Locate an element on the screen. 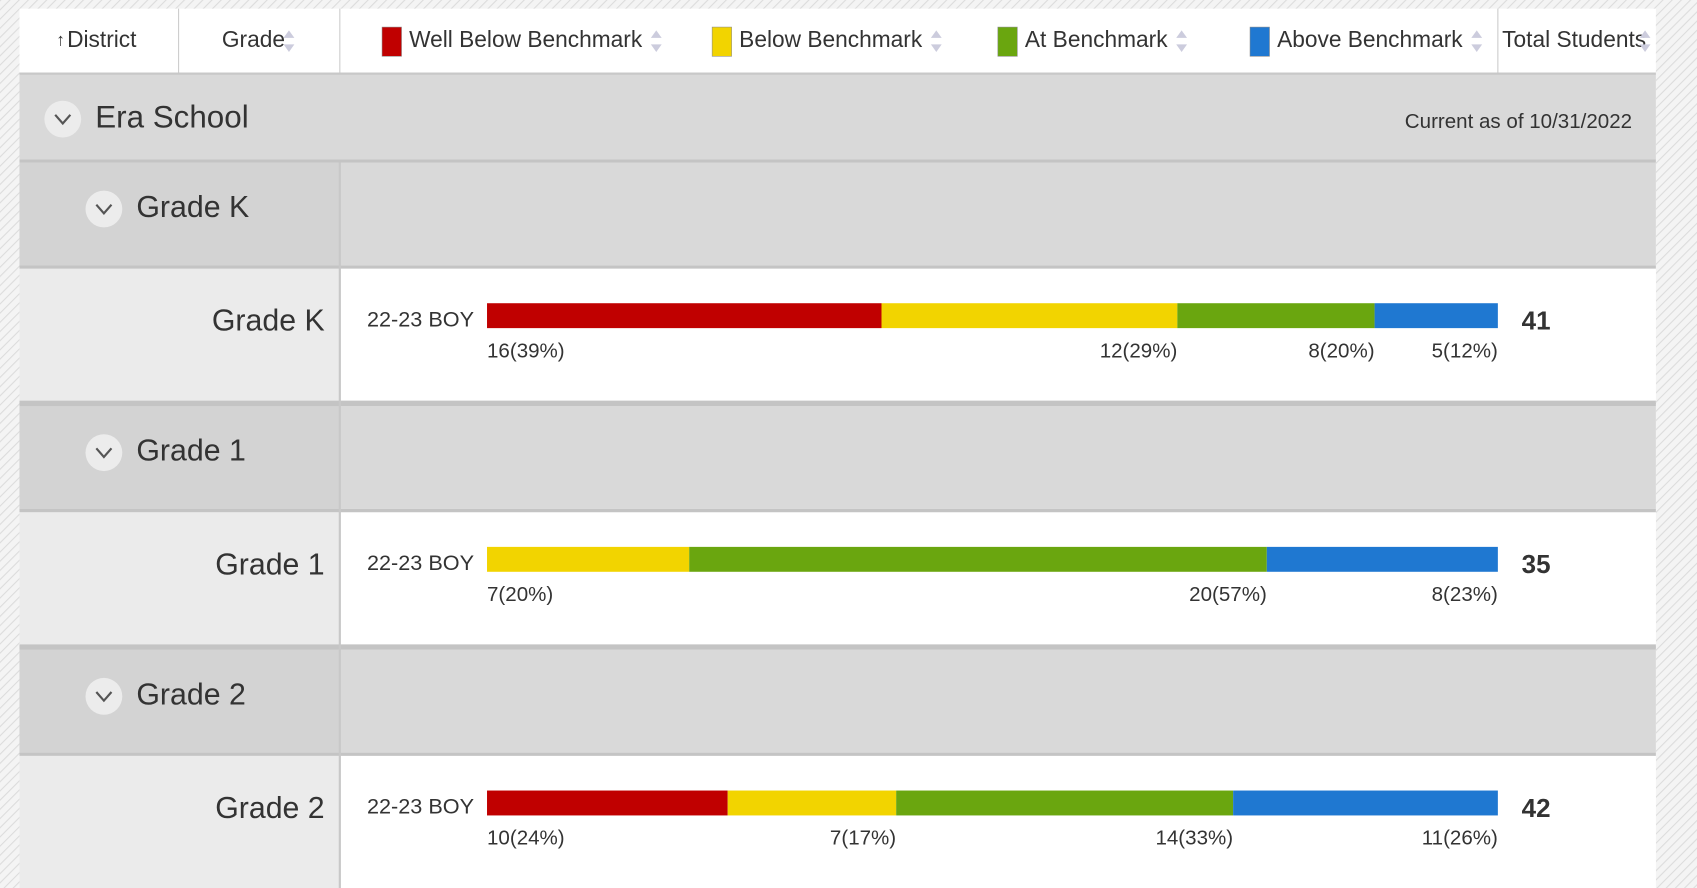 This screenshot has height=888, width=1697. segment-label: 14(33%) is located at coordinates (1194, 838).